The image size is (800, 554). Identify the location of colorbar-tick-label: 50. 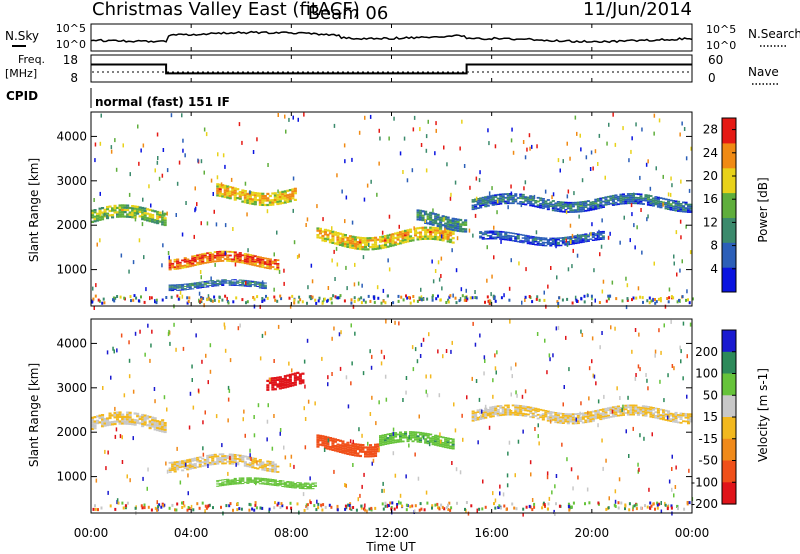
(710, 395).